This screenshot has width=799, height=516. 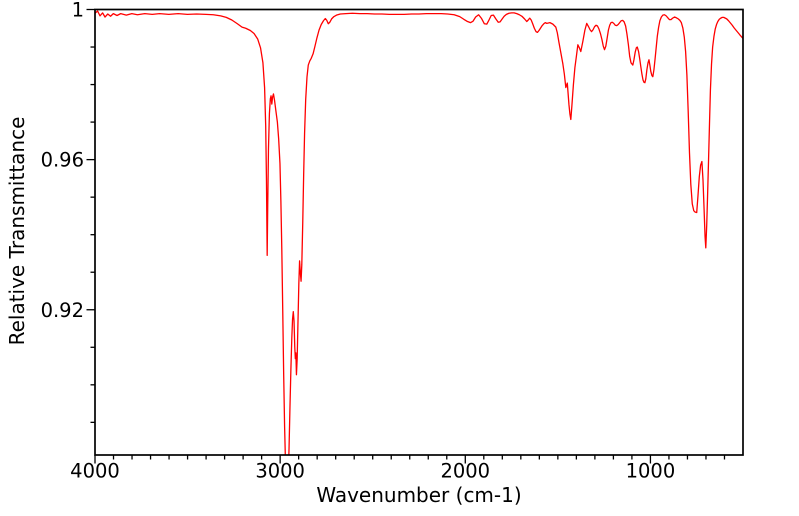 I want to click on y-tick-label: 0.92, so click(x=62, y=310).